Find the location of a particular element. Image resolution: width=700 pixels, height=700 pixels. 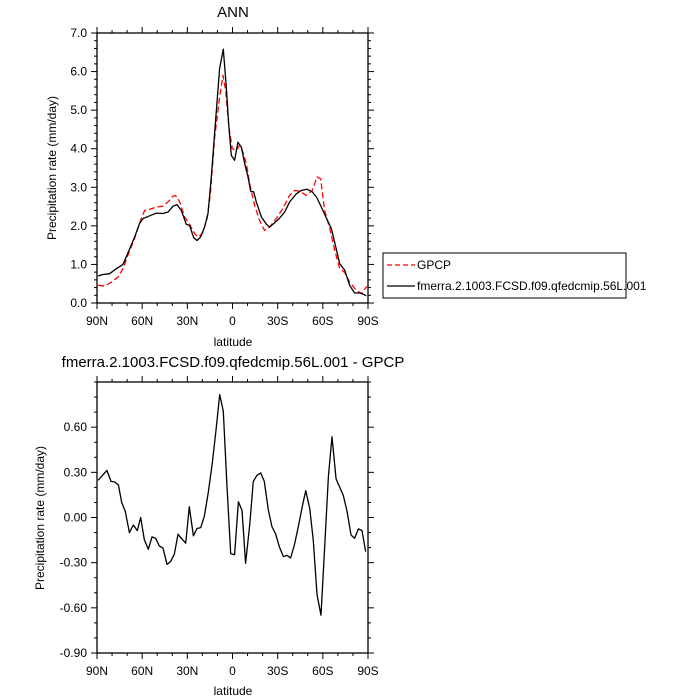

y-tick-label: 5.0 is located at coordinates (78, 110).